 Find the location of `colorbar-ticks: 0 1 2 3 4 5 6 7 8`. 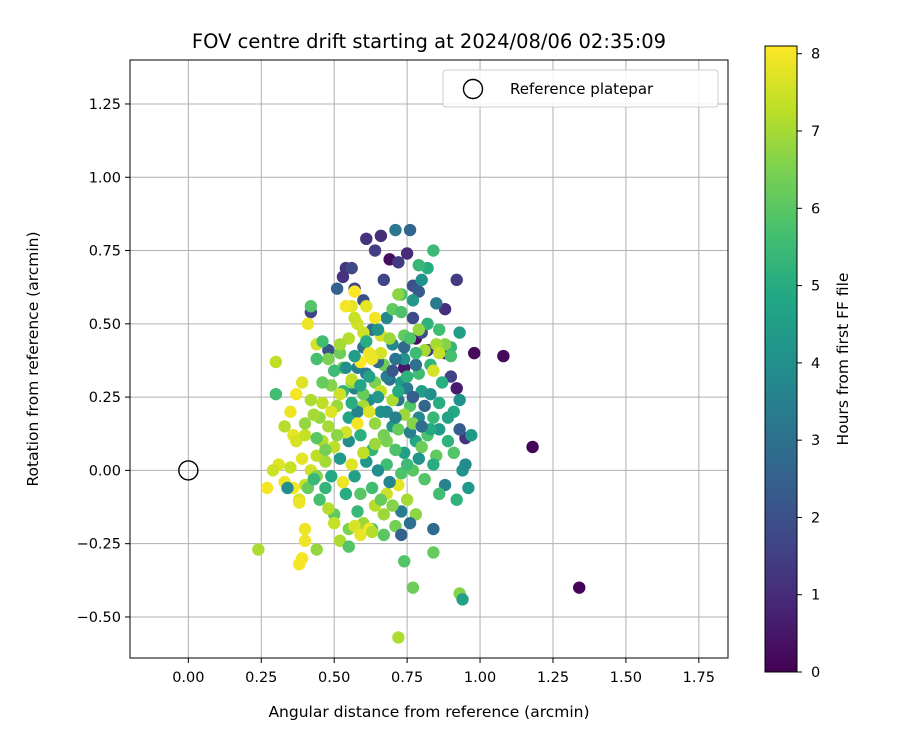

colorbar-ticks: 0 1 2 3 4 5 6 7 8 is located at coordinates (808, 364).